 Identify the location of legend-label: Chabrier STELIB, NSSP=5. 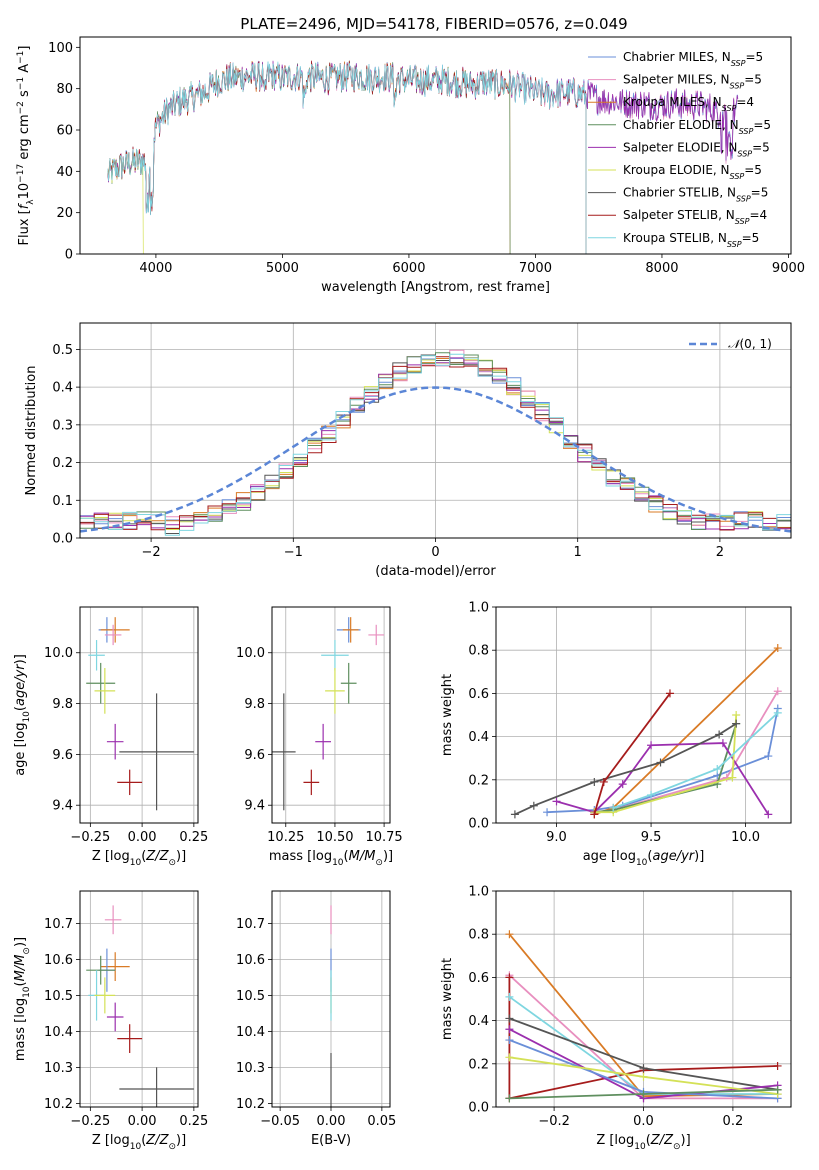
(695, 195).